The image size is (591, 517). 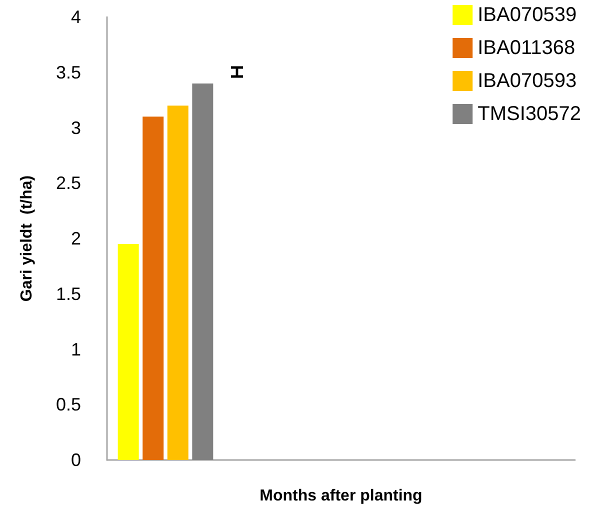 I want to click on y-tick-label: 1.5, so click(x=68, y=294).